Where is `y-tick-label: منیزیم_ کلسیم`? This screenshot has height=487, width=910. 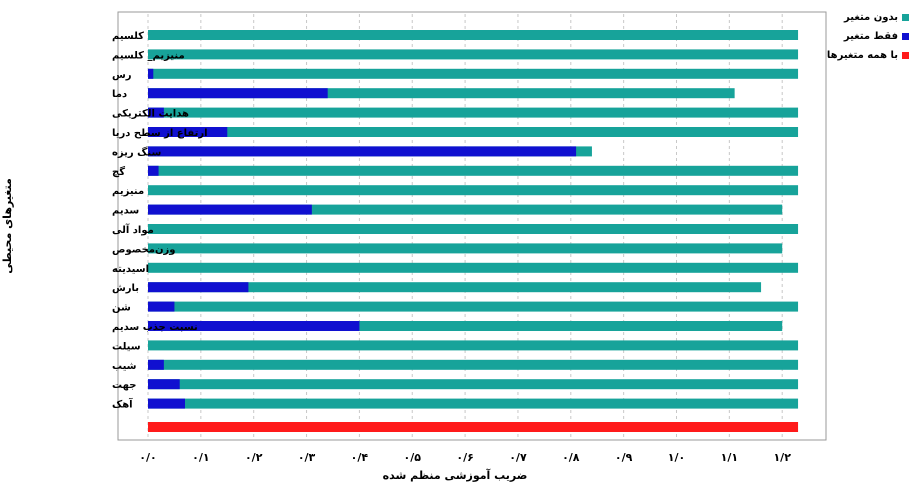
y-tick-label: منیزیم_ کلسیم is located at coordinates (148, 55).